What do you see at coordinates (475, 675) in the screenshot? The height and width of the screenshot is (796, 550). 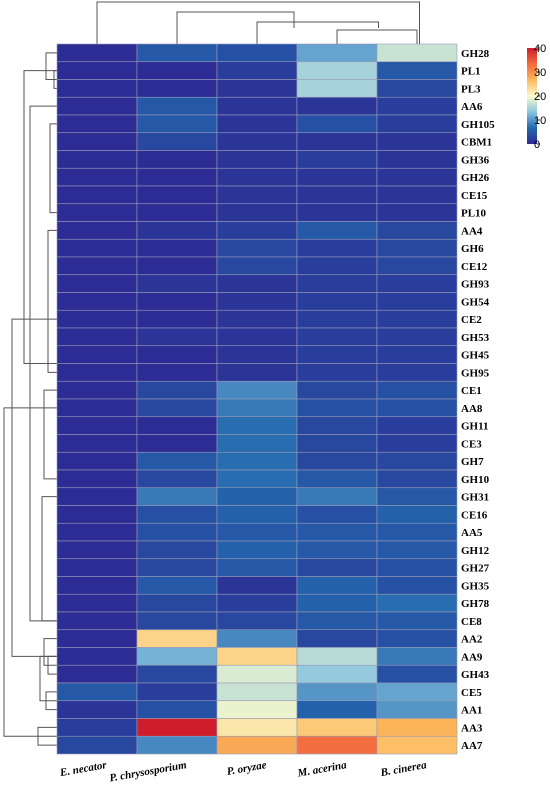 I see `row-label-gh43: GH43` at bounding box center [475, 675].